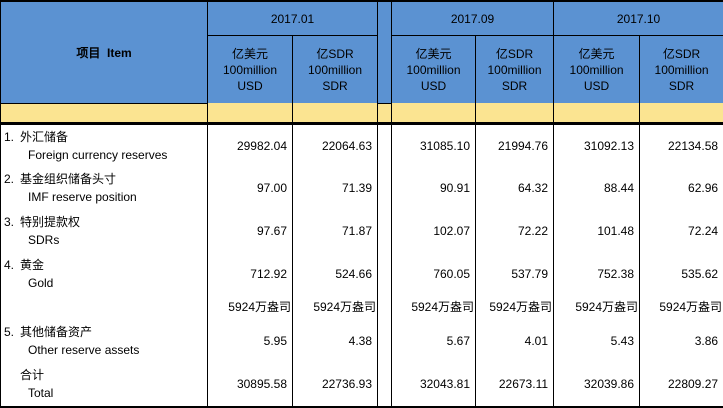 Image resolution: width=723 pixels, height=408 pixels. What do you see at coordinates (250, 231) in the screenshot?
I see `value-cell: 97.67` at bounding box center [250, 231].